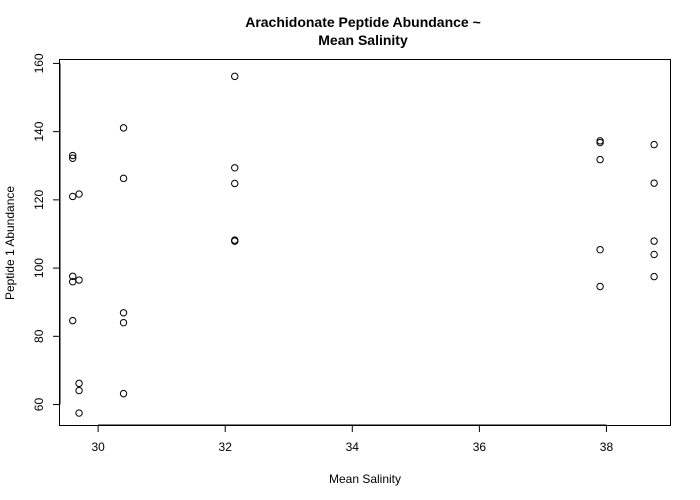  Describe the element at coordinates (365, 479) in the screenshot. I see `x-axis-label: Mean Salinity` at that location.